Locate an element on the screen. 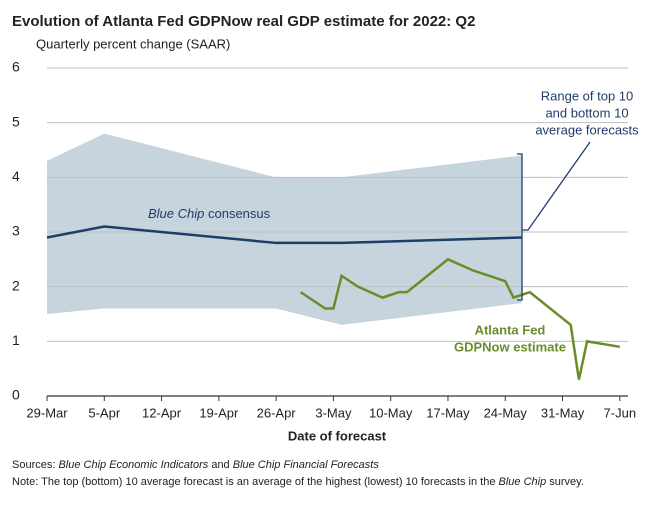 This screenshot has width=650, height=508. sources-text: Sources: is located at coordinates (35, 465).